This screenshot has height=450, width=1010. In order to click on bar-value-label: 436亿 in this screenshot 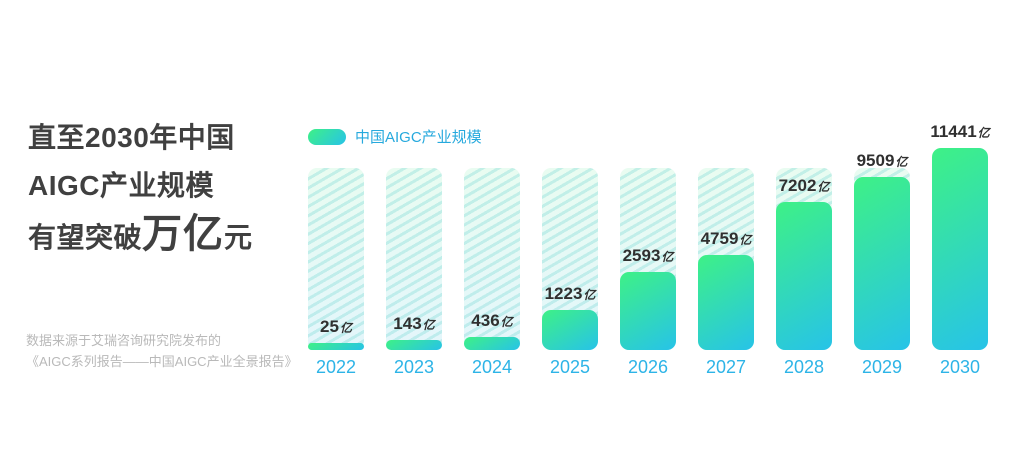, I will do `click(492, 321)`.